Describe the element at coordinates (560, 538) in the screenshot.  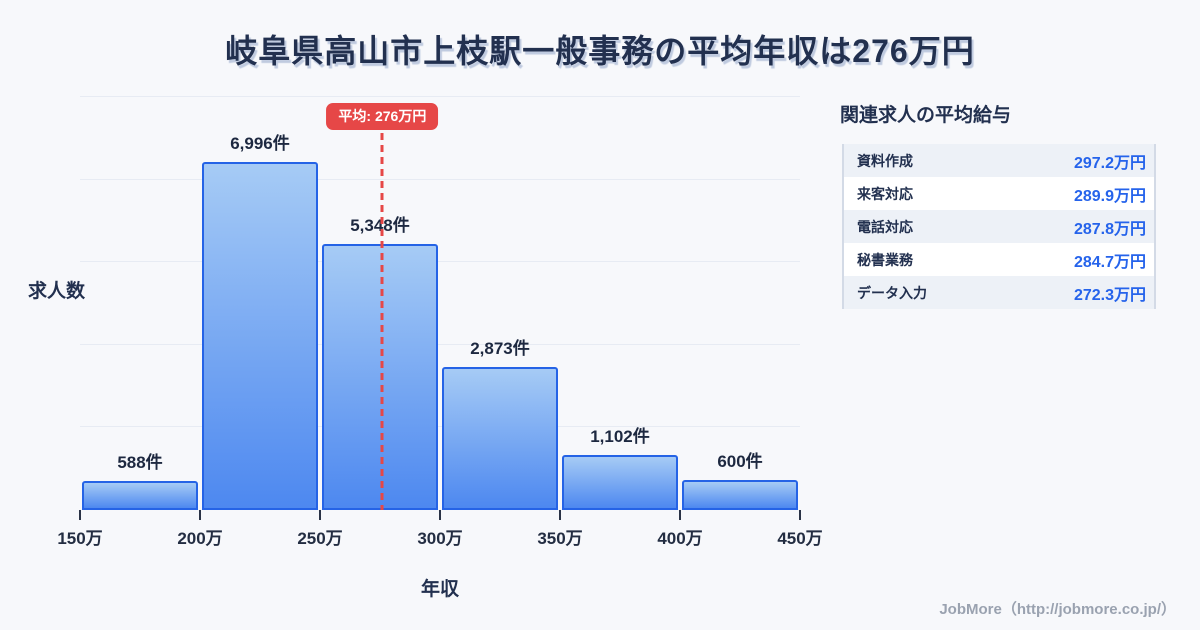
I see `x-axis-tick-label: 350万` at that location.